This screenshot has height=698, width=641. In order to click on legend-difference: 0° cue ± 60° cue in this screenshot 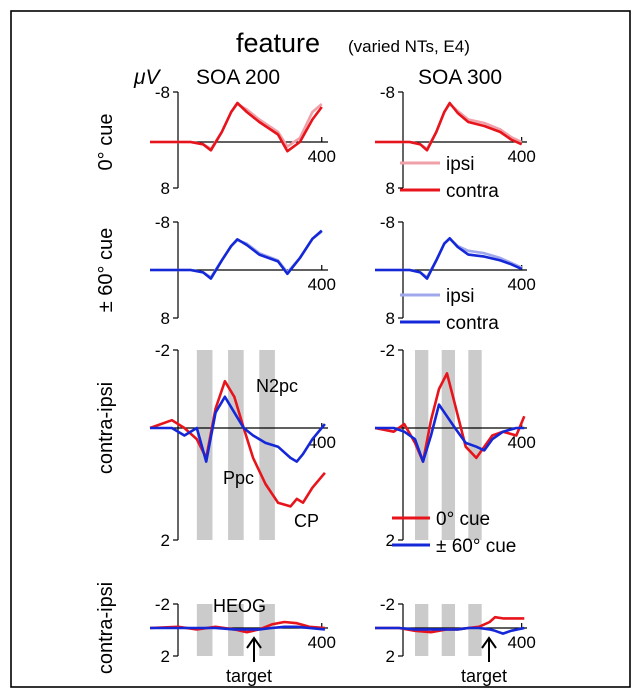, I will do `click(454, 533)`.